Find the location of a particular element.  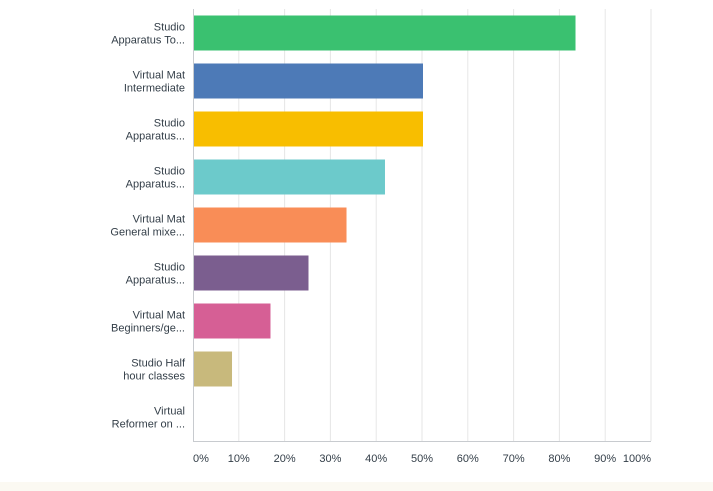

x-tick-label: 80% is located at coordinates (559, 459).